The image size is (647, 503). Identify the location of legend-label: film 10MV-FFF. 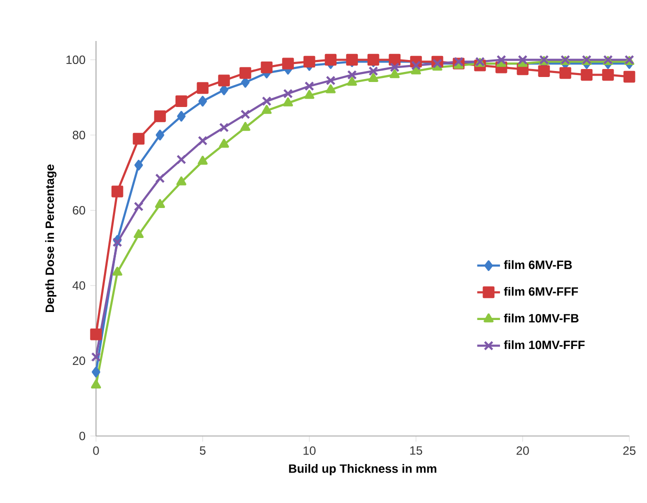
(544, 345).